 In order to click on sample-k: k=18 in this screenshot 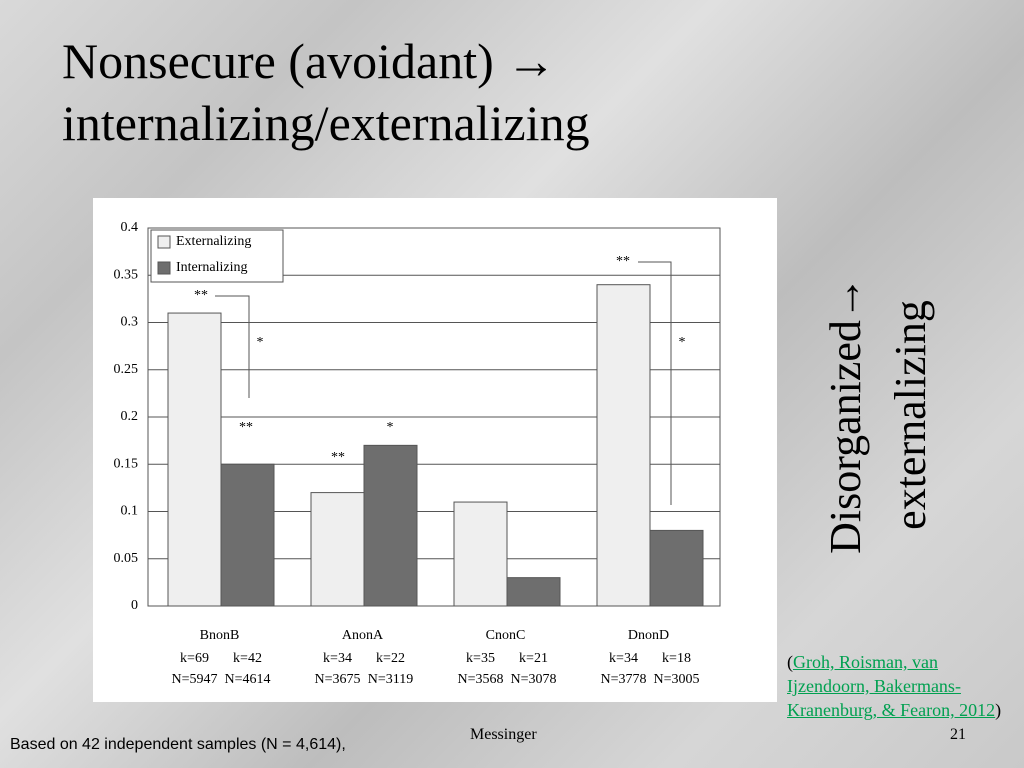, I will do `click(676, 658)`.